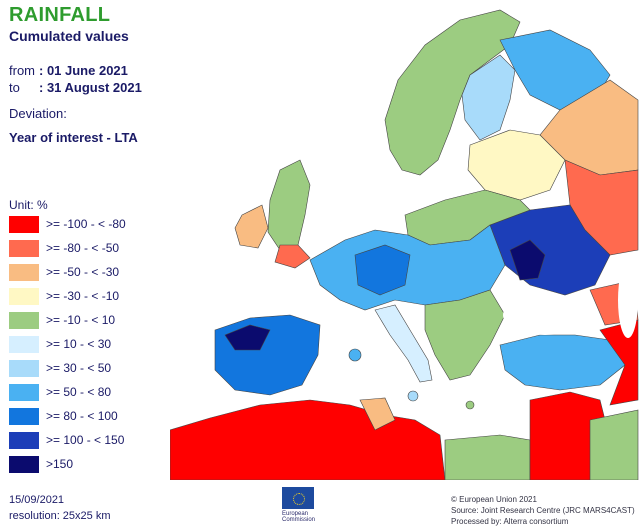 Image resolution: width=640 pixels, height=530 pixels. Describe the element at coordinates (251, 226) in the screenshot. I see `ireland-land` at that location.